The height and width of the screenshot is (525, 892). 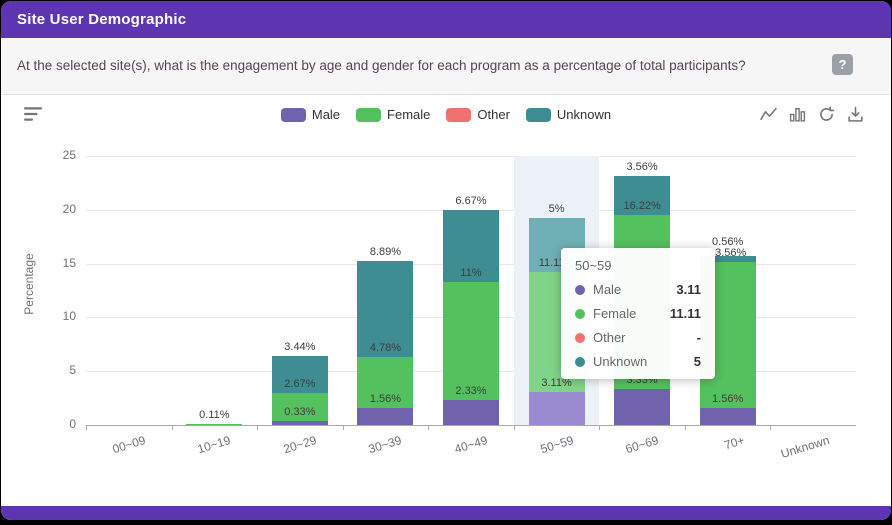 I want to click on tooltip-row: Female 11.11, so click(x=638, y=313).